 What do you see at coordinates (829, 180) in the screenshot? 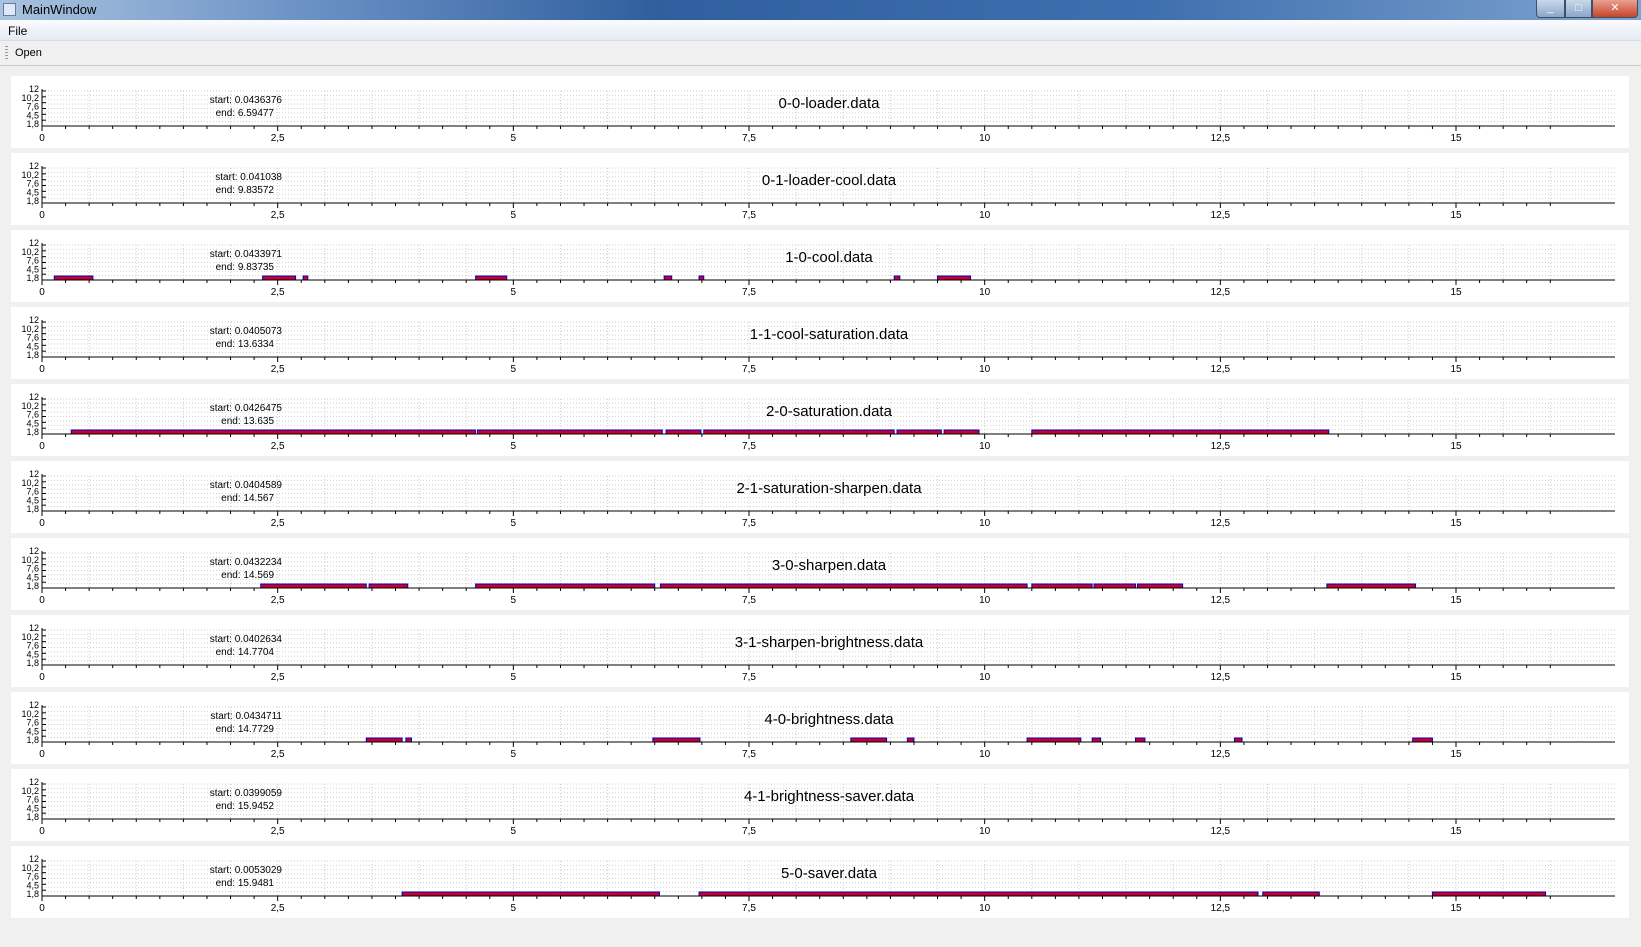
I see `chart-title: 0-1-loader-cool.data` at bounding box center [829, 180].